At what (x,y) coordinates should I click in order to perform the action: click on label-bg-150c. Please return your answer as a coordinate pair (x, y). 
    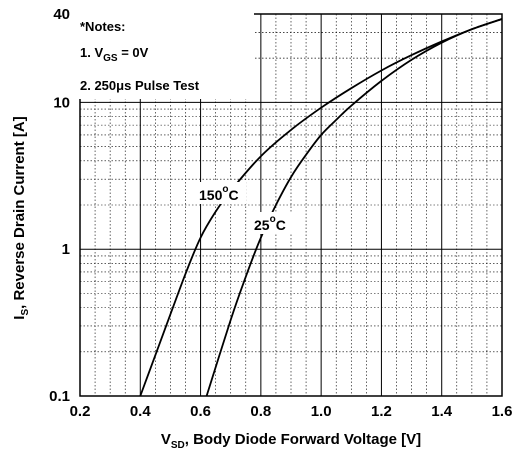
    Looking at the image, I should click on (221, 193).